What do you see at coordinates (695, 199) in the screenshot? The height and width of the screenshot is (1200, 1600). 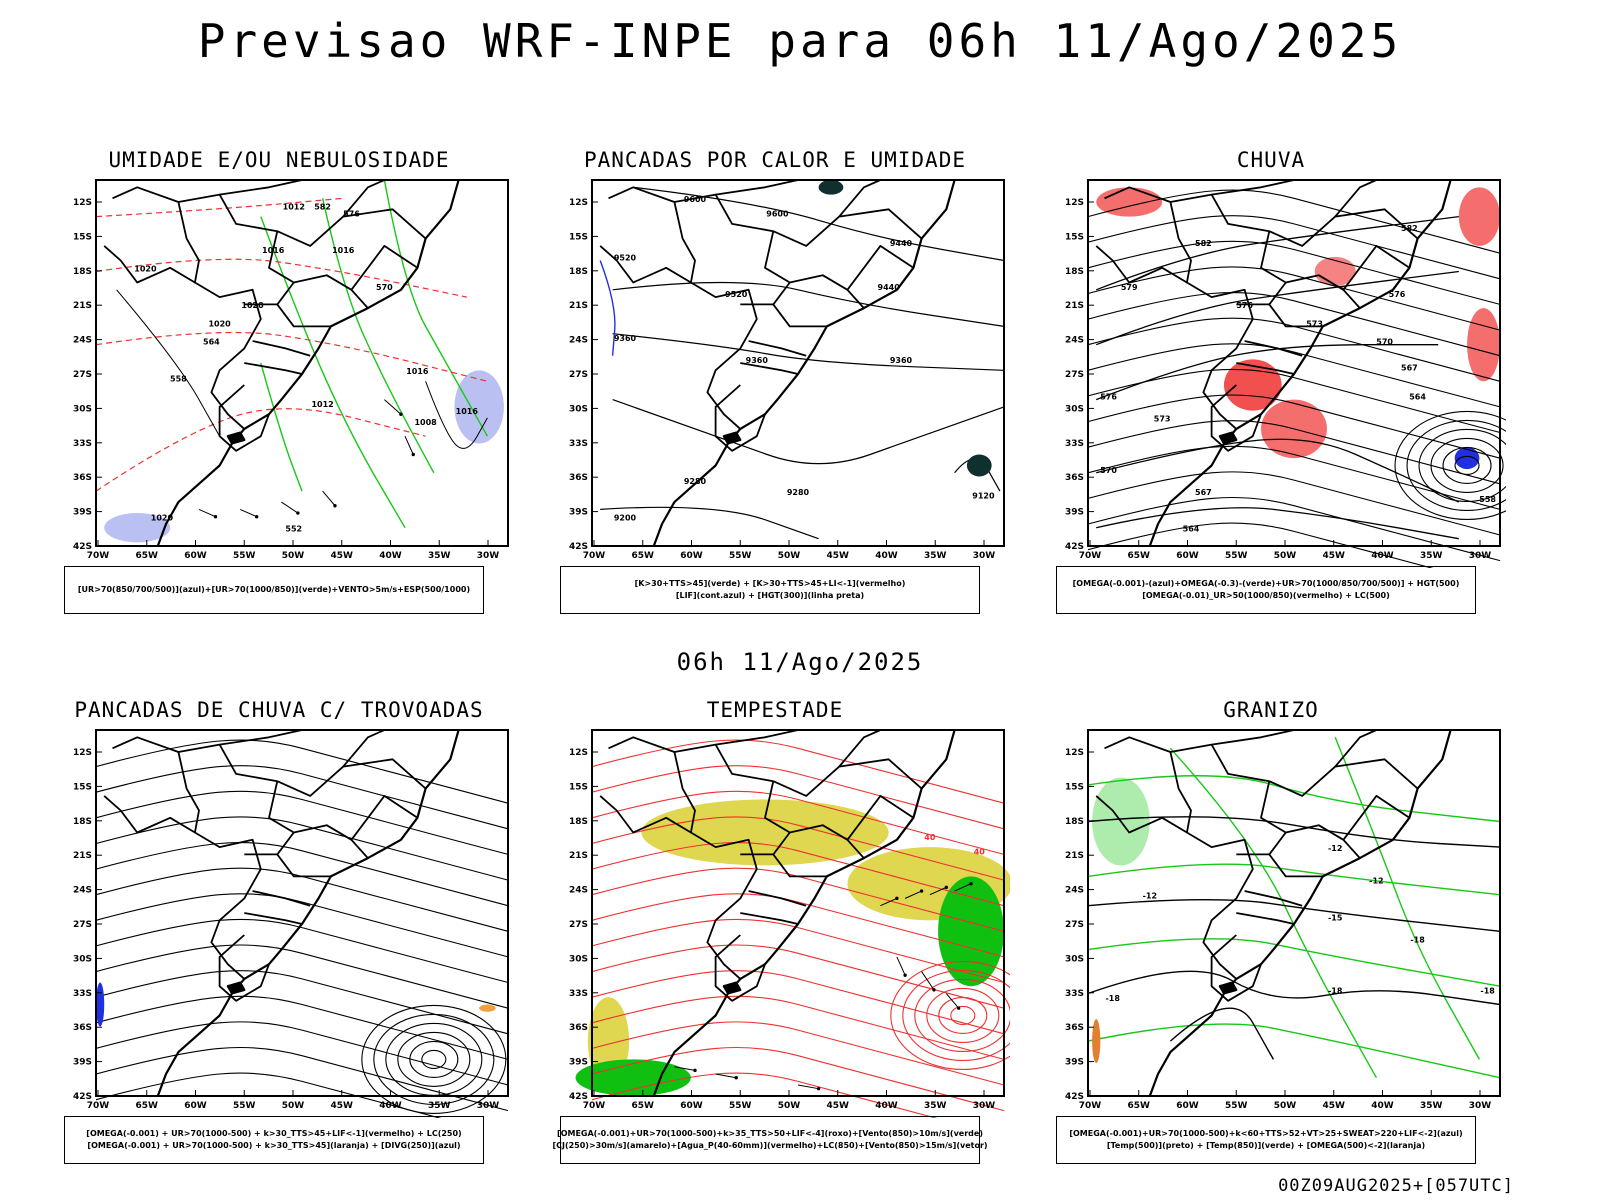 I see `contour-label: 9600` at bounding box center [695, 199].